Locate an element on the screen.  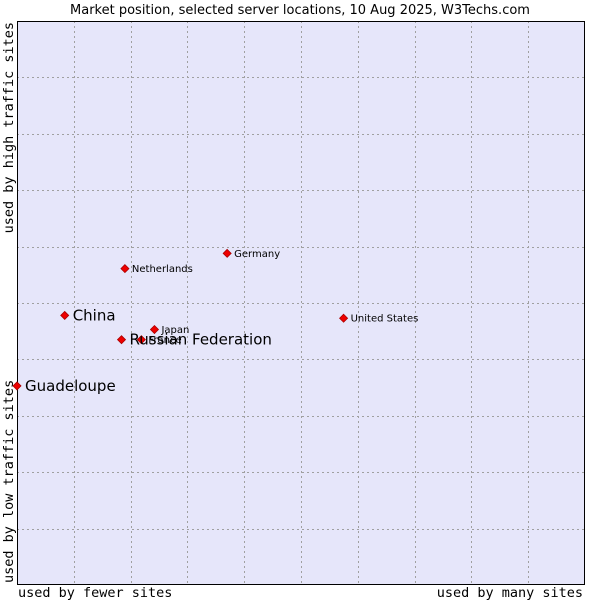
point-guadeloupe: Guadeloupe is located at coordinates (64, 386).